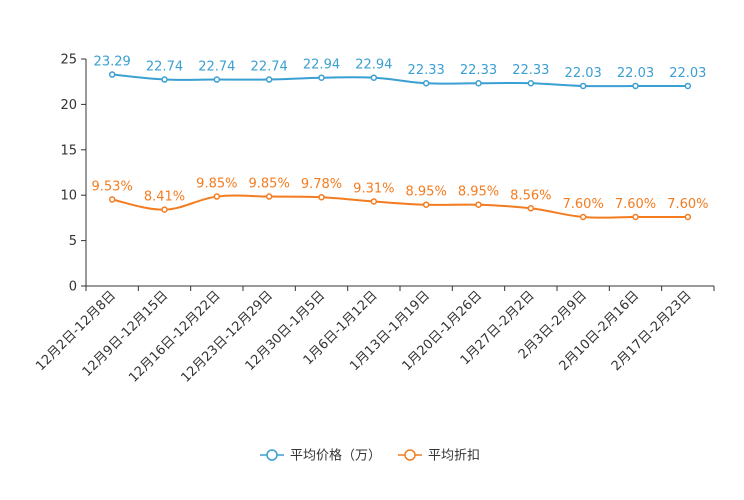 Image resolution: width=744 pixels, height=500 pixels. Describe the element at coordinates (68, 105) in the screenshot. I see `y-tick-label: 20` at that location.